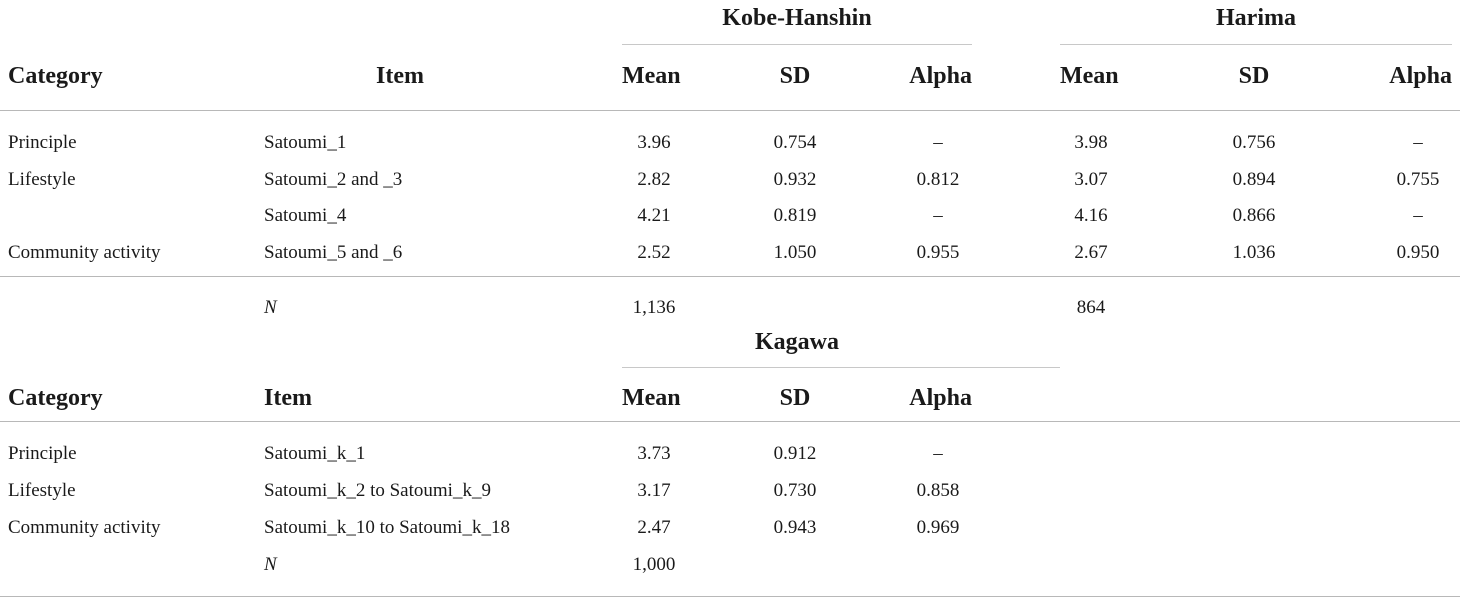 This screenshot has height=605, width=1460. Describe the element at coordinates (795, 252) in the screenshot. I see `cell-kobe-sd: 1.050` at that location.